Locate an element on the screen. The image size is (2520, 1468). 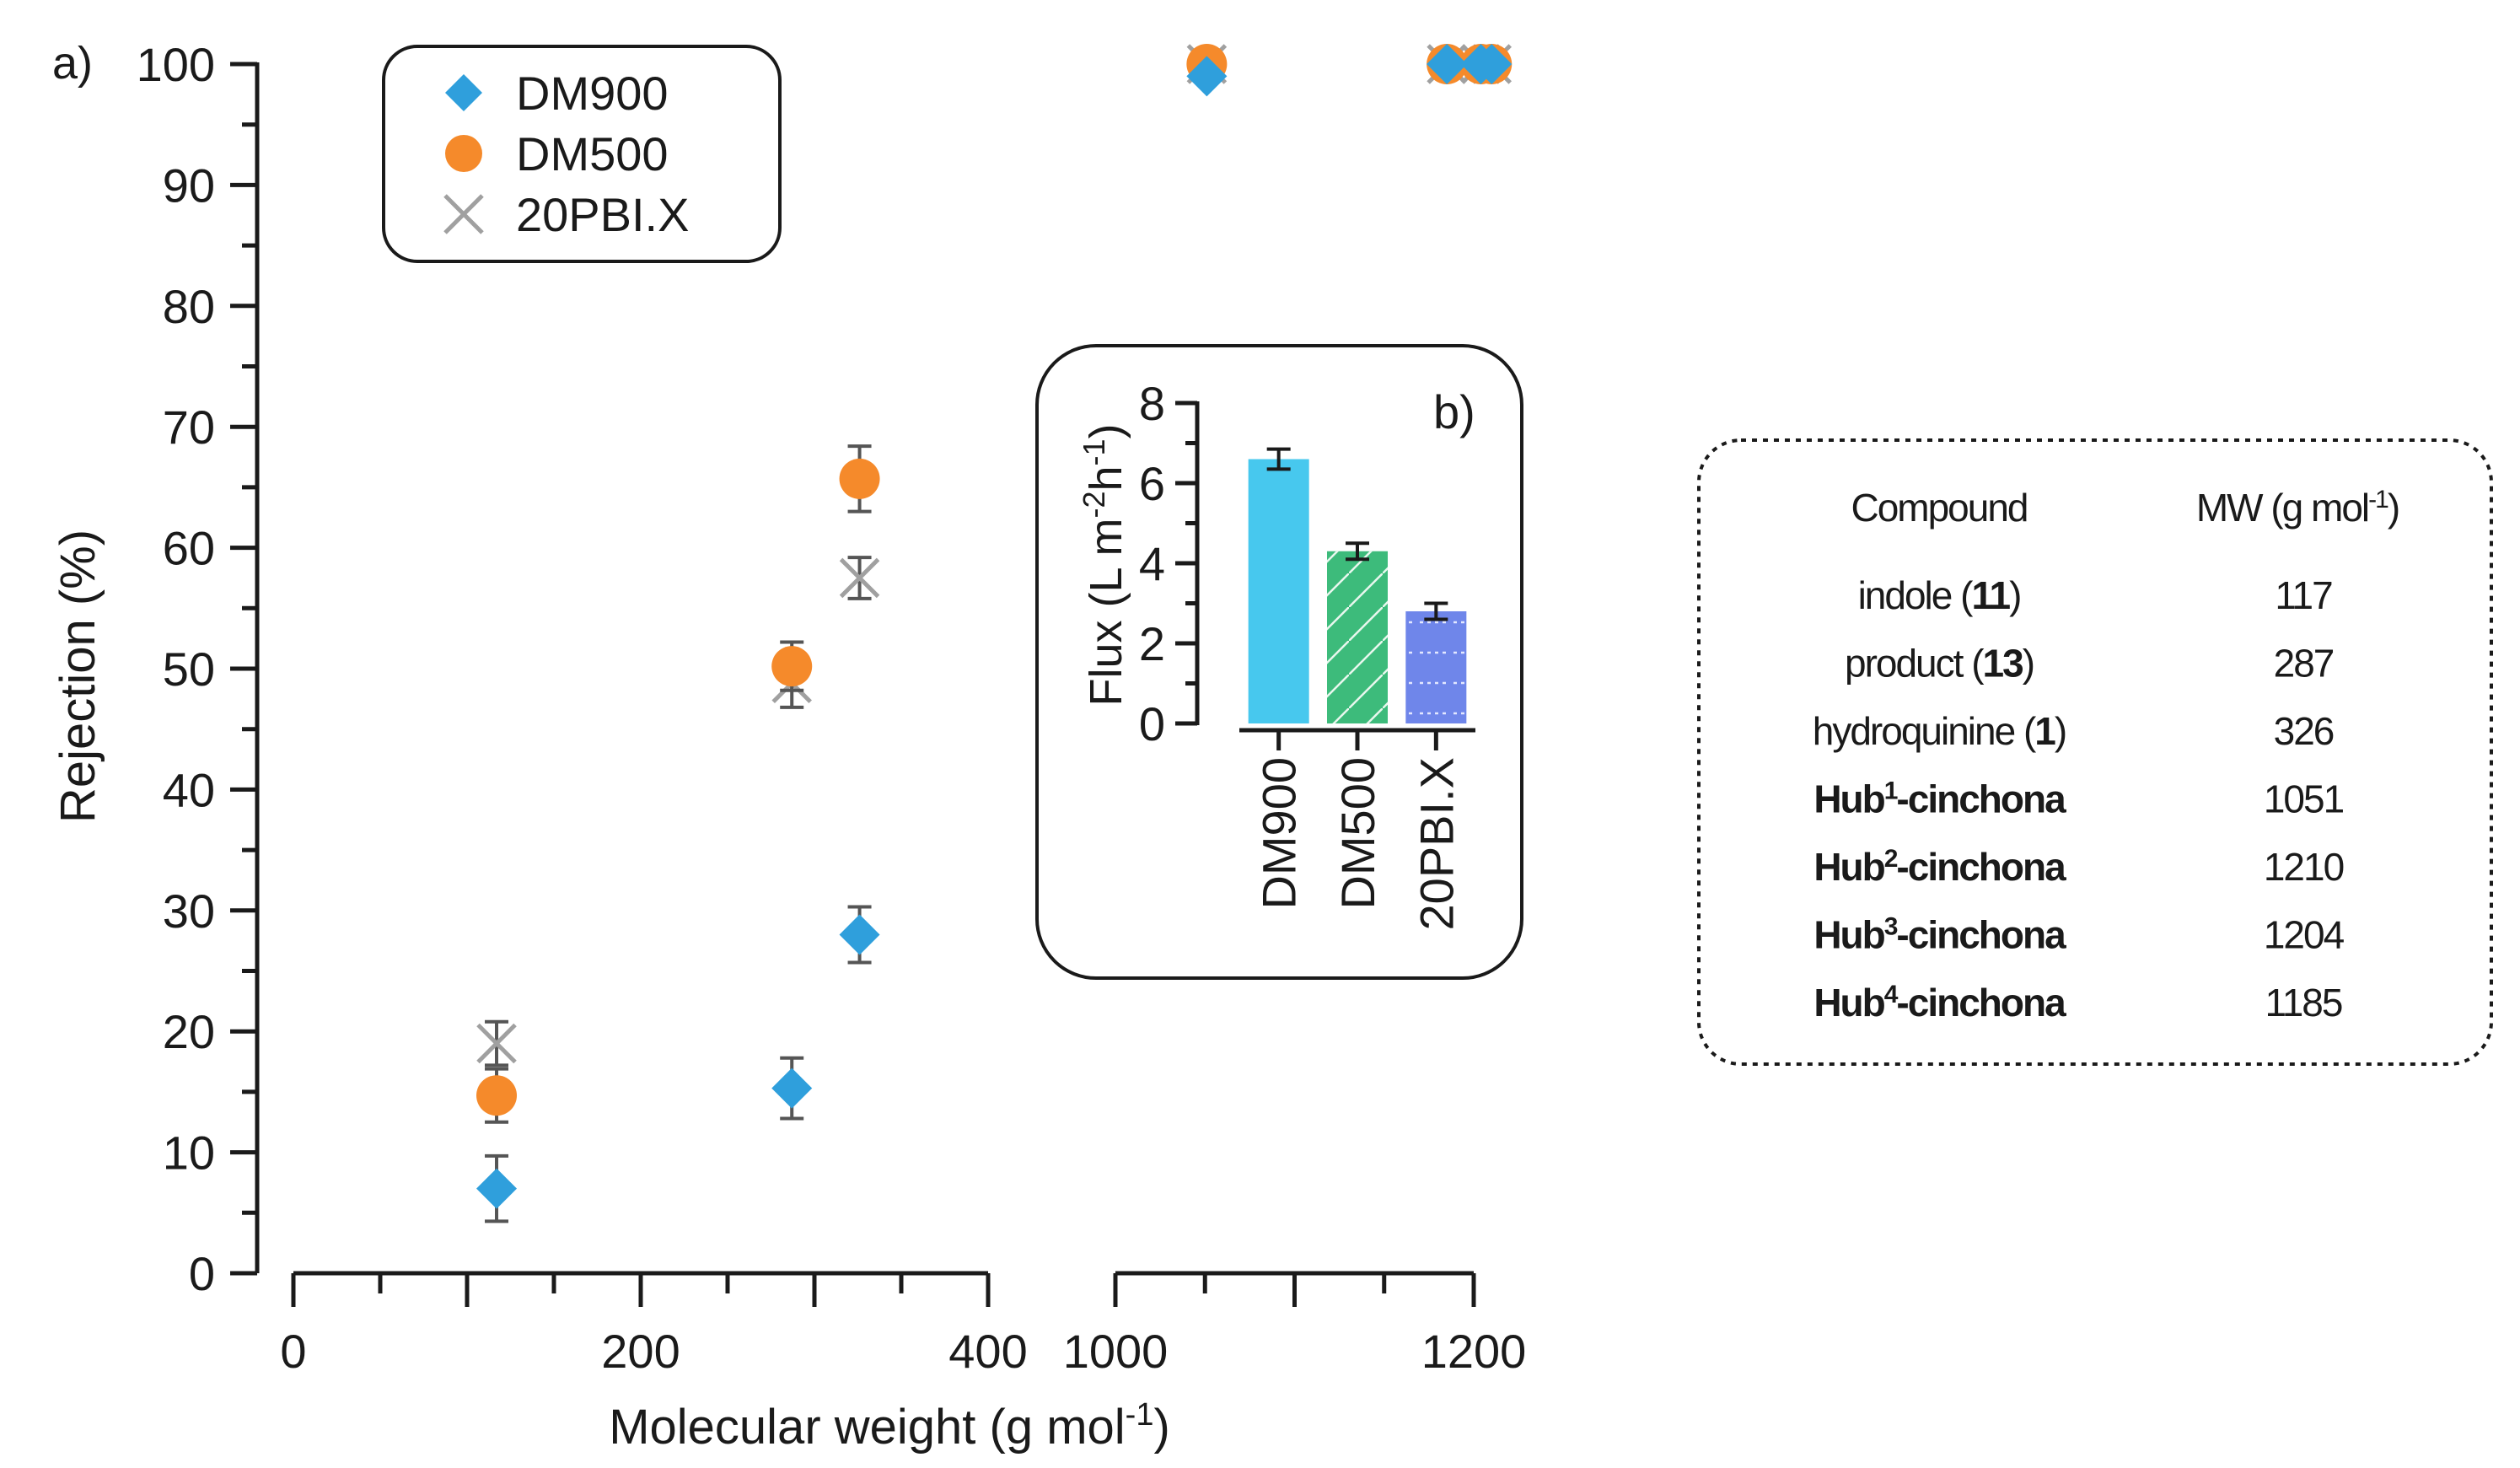
inset-tick-labels: 0 2 4 6 8 DM900 DM500 20PBI.X is located at coordinates (1301, 653).